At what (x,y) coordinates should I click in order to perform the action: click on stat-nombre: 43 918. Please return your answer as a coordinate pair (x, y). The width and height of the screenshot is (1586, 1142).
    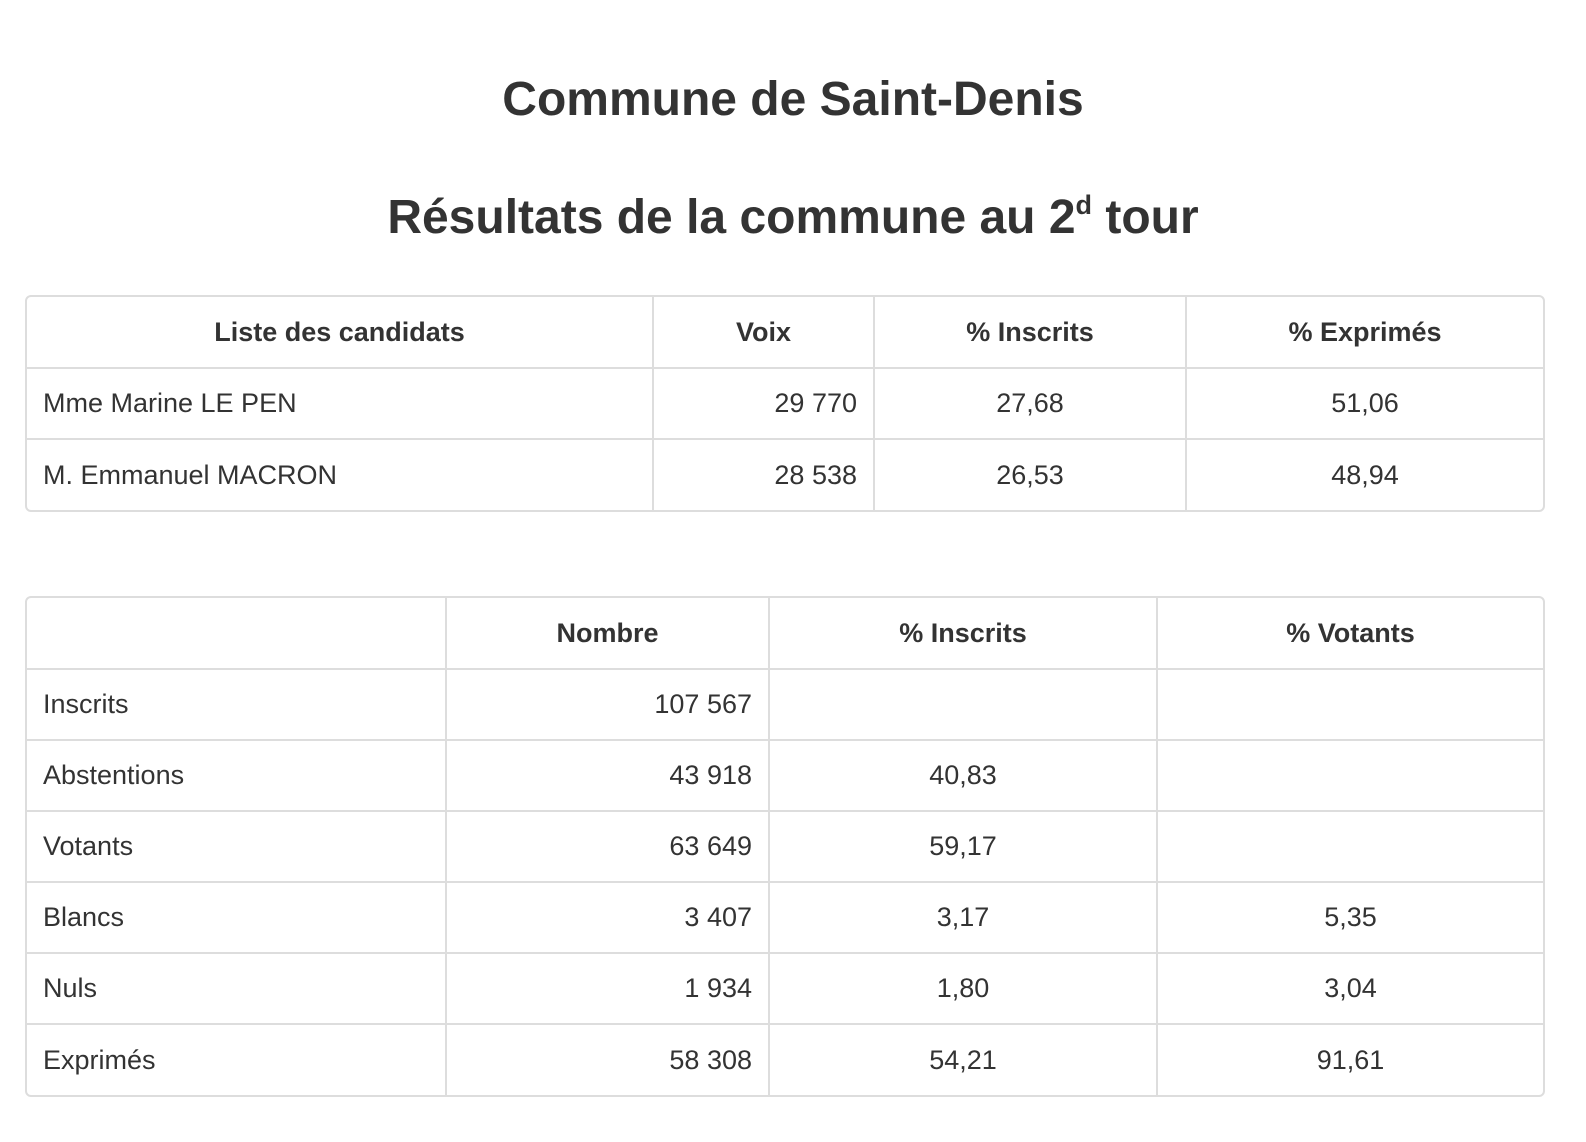
    Looking at the image, I should click on (608, 776).